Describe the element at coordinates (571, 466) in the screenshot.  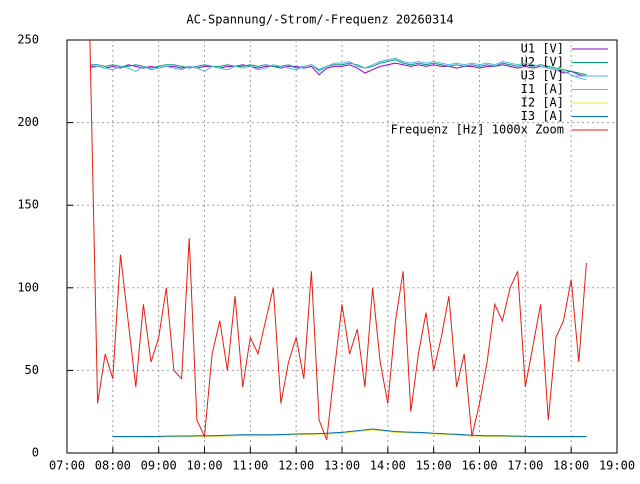
I see `x-tick-label: 18:00` at that location.